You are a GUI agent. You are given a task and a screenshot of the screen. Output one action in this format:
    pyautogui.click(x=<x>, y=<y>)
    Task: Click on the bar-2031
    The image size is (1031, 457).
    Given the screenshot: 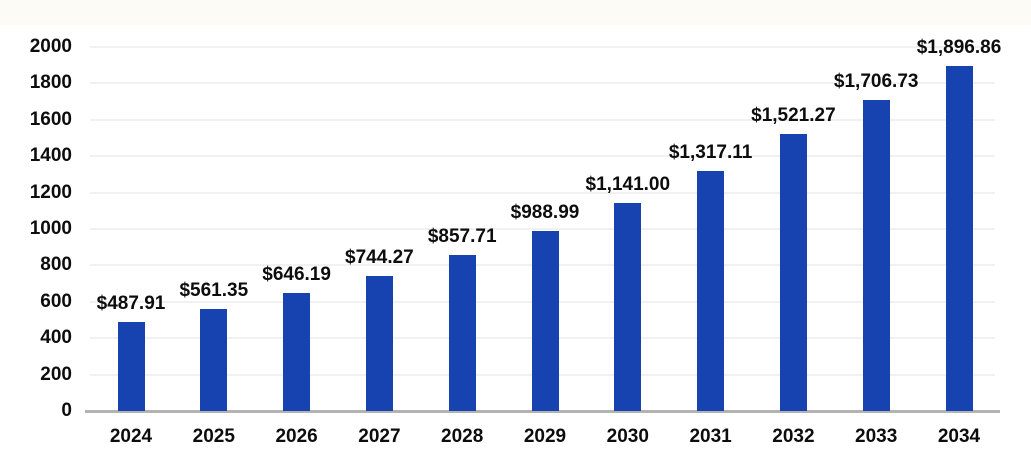 What is the action you would take?
    pyautogui.click(x=711, y=291)
    